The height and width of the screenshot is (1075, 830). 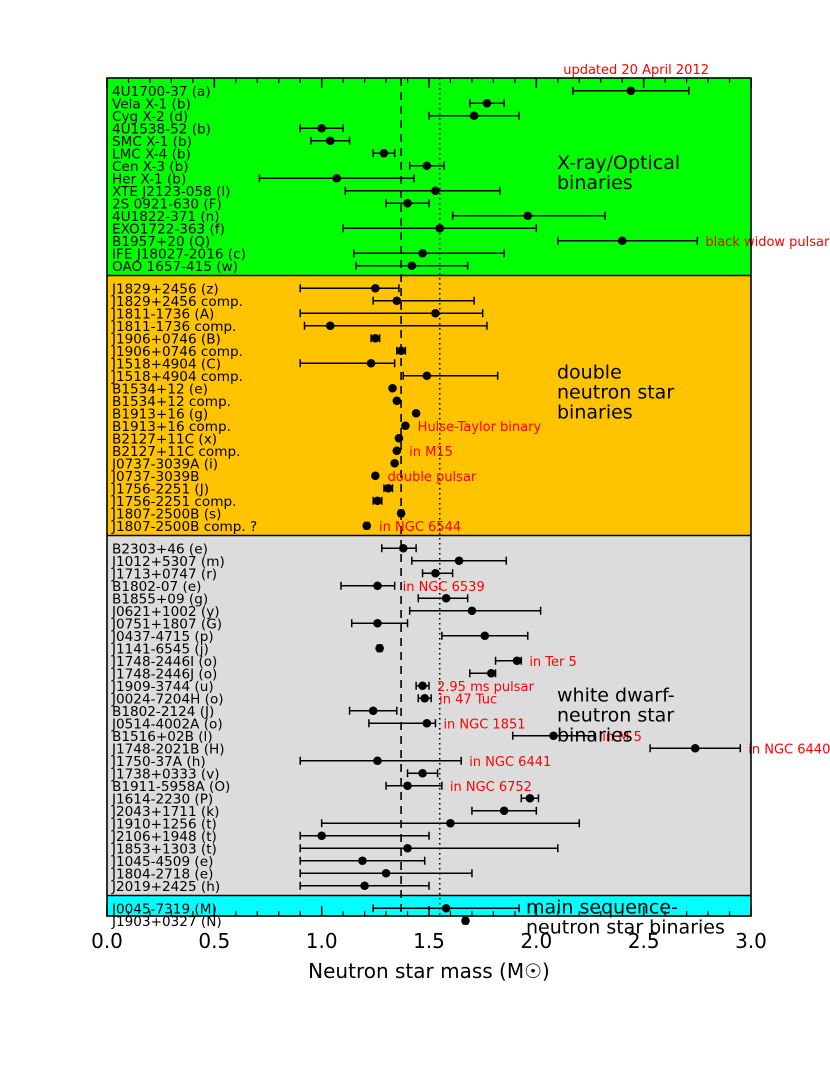 I want to click on source-label: J1750-37A (h), so click(x=158, y=762).